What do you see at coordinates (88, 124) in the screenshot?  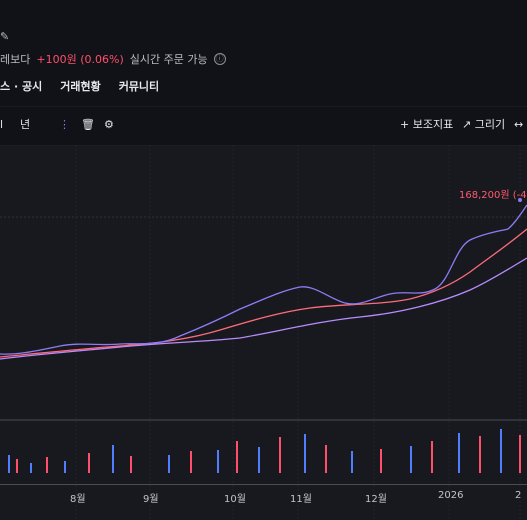 I see `delete-icon: 🗑` at bounding box center [88, 124].